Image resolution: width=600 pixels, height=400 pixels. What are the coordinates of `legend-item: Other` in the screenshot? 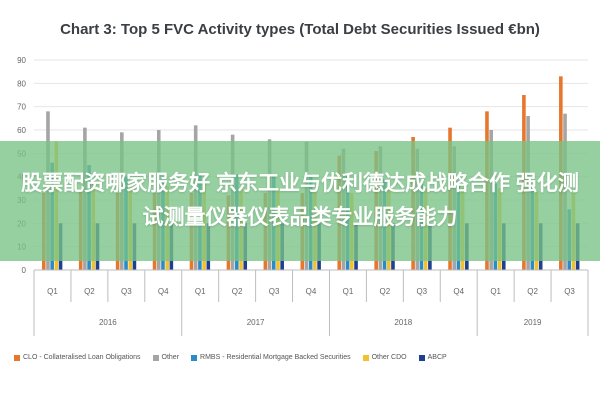 It's located at (166, 357).